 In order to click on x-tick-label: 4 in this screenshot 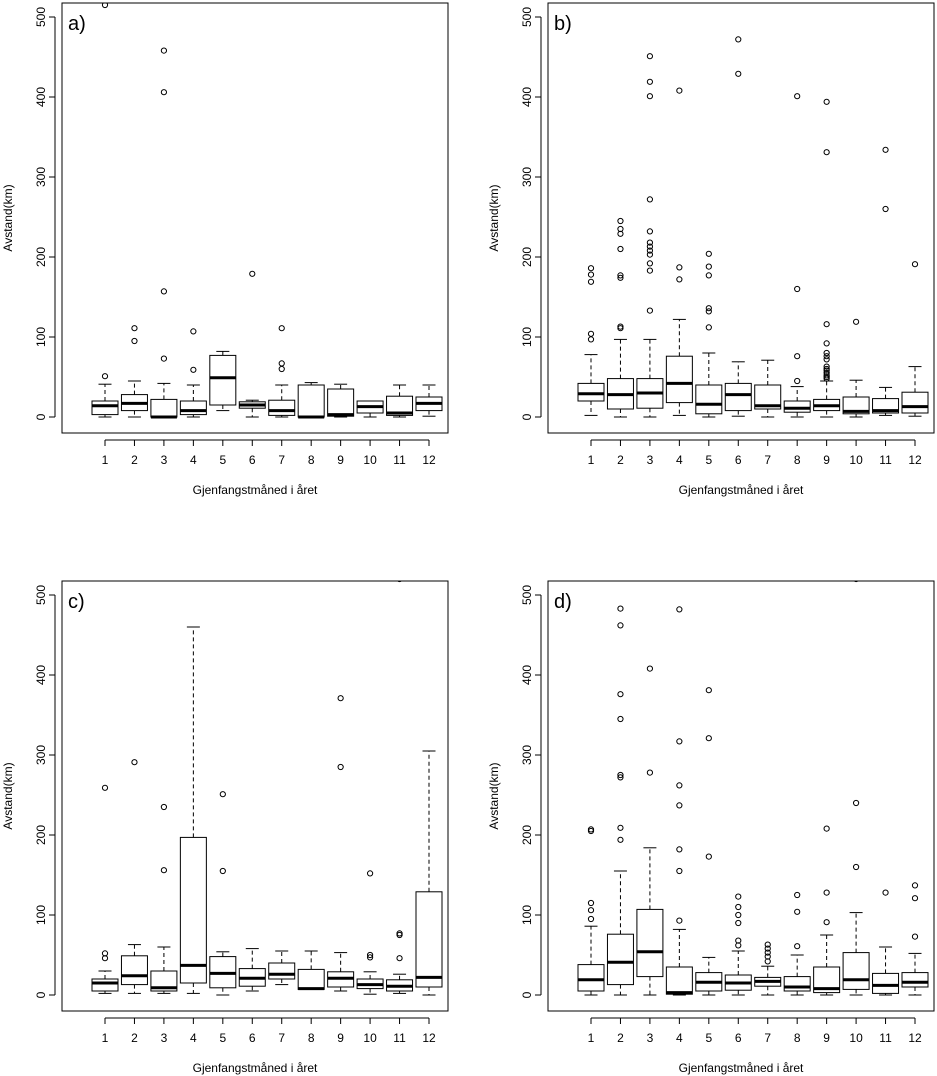, I will do `click(679, 460)`.